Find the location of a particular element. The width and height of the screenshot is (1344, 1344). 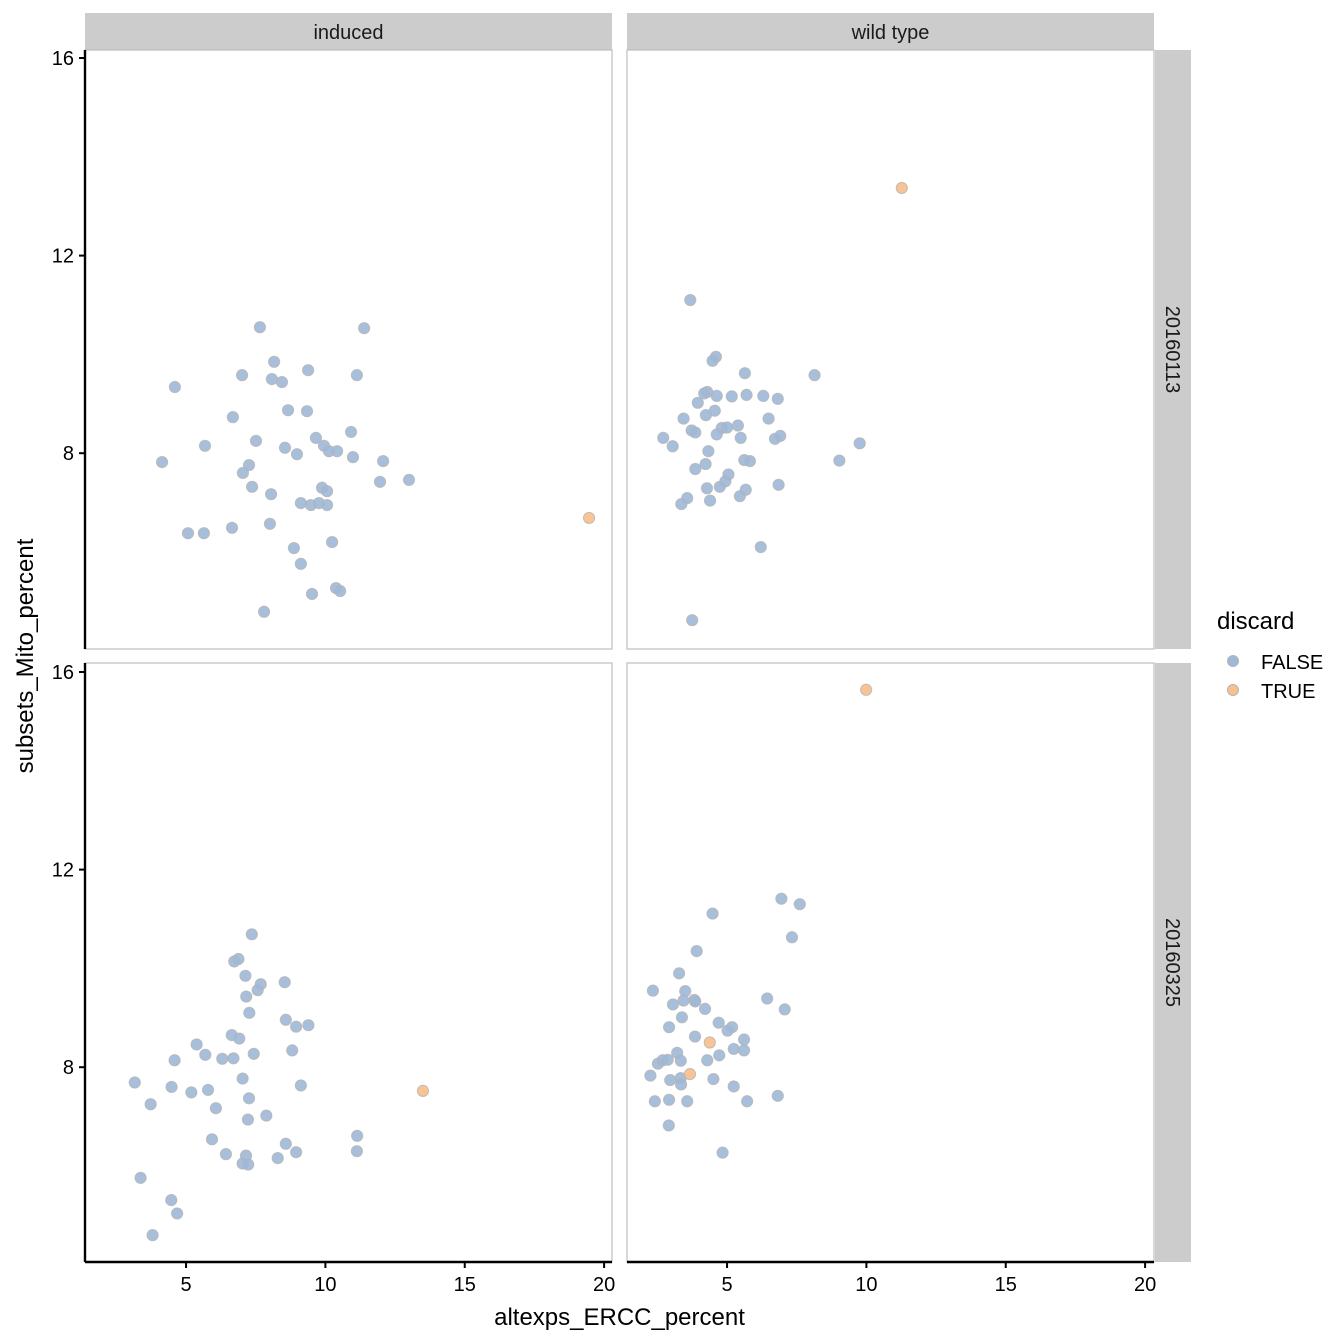

y-tick-label: 8 is located at coordinates (68, 454).